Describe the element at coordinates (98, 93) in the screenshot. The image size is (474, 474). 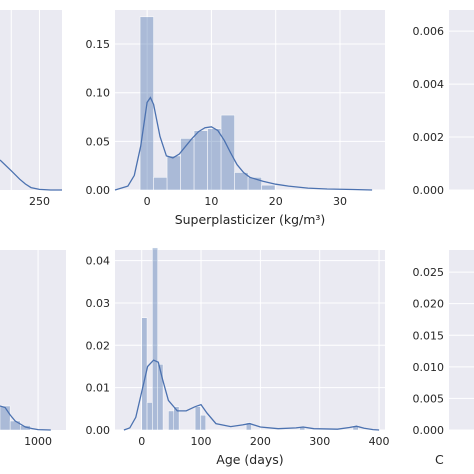
I see `y-tick-label: 0.10` at that location.